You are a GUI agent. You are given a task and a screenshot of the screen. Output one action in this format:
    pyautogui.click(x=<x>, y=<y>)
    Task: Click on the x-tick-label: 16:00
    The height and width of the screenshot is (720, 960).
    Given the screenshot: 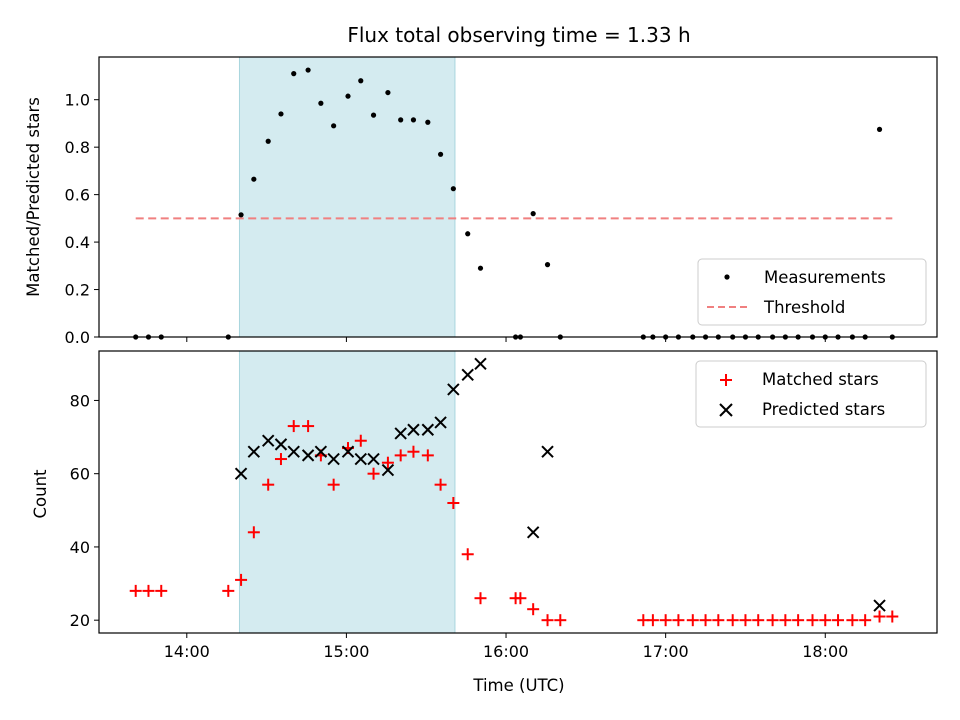 What is the action you would take?
    pyautogui.click(x=506, y=651)
    